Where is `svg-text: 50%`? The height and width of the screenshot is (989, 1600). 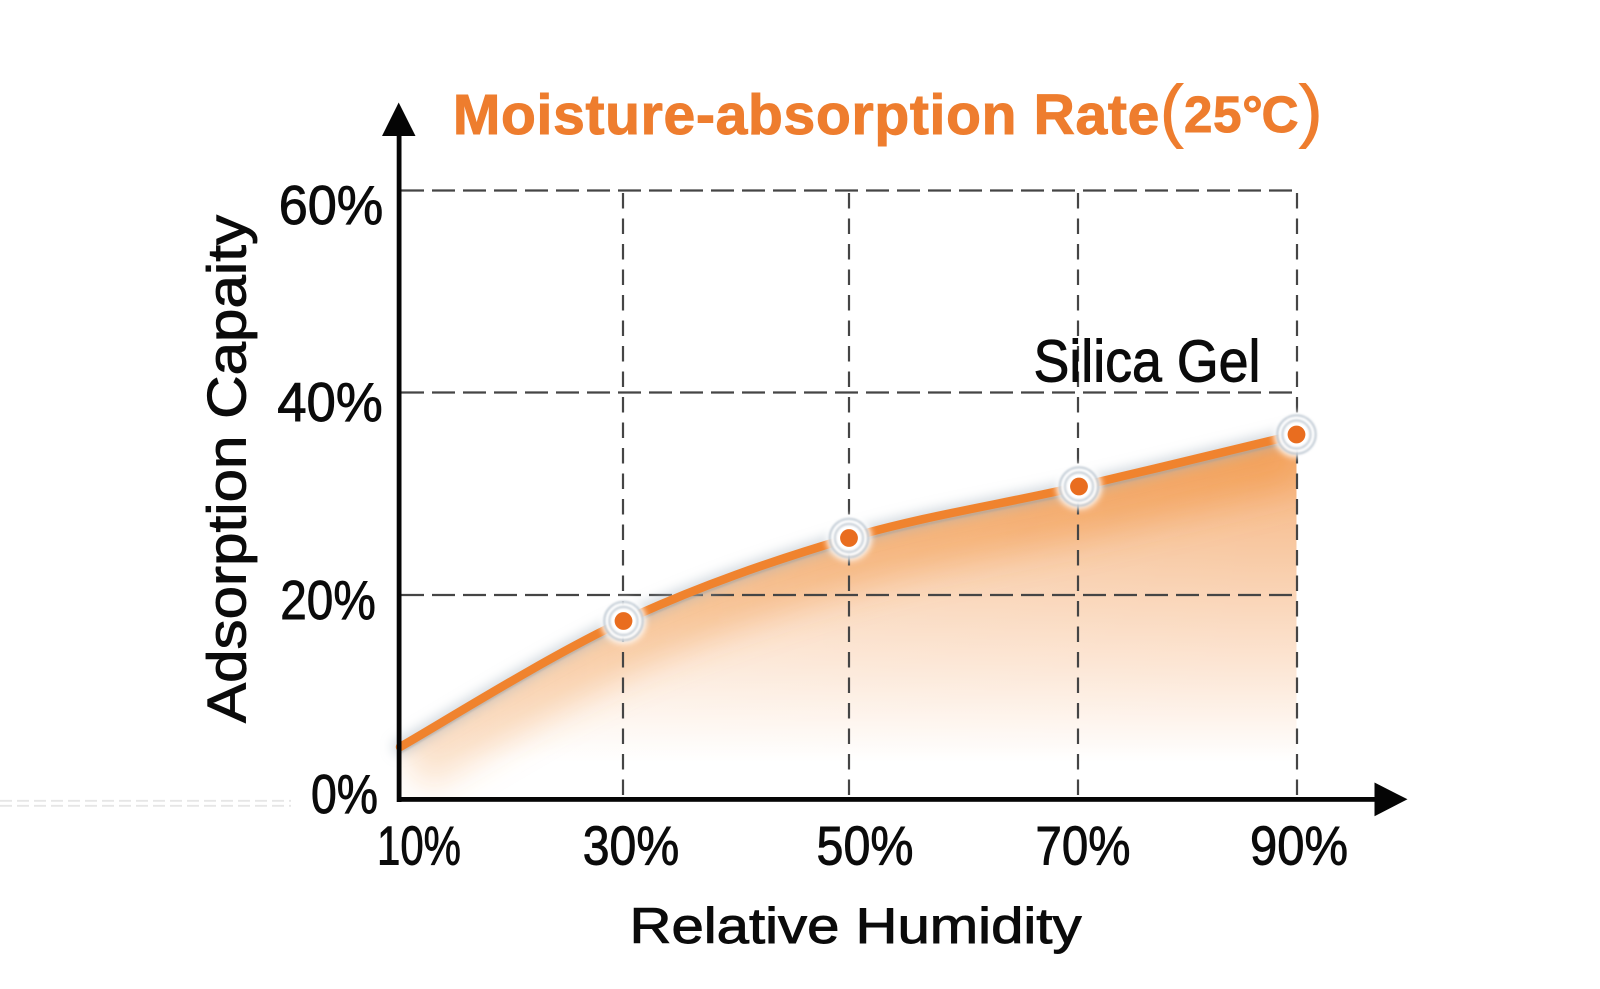
svg-text: 50% is located at coordinates (865, 846).